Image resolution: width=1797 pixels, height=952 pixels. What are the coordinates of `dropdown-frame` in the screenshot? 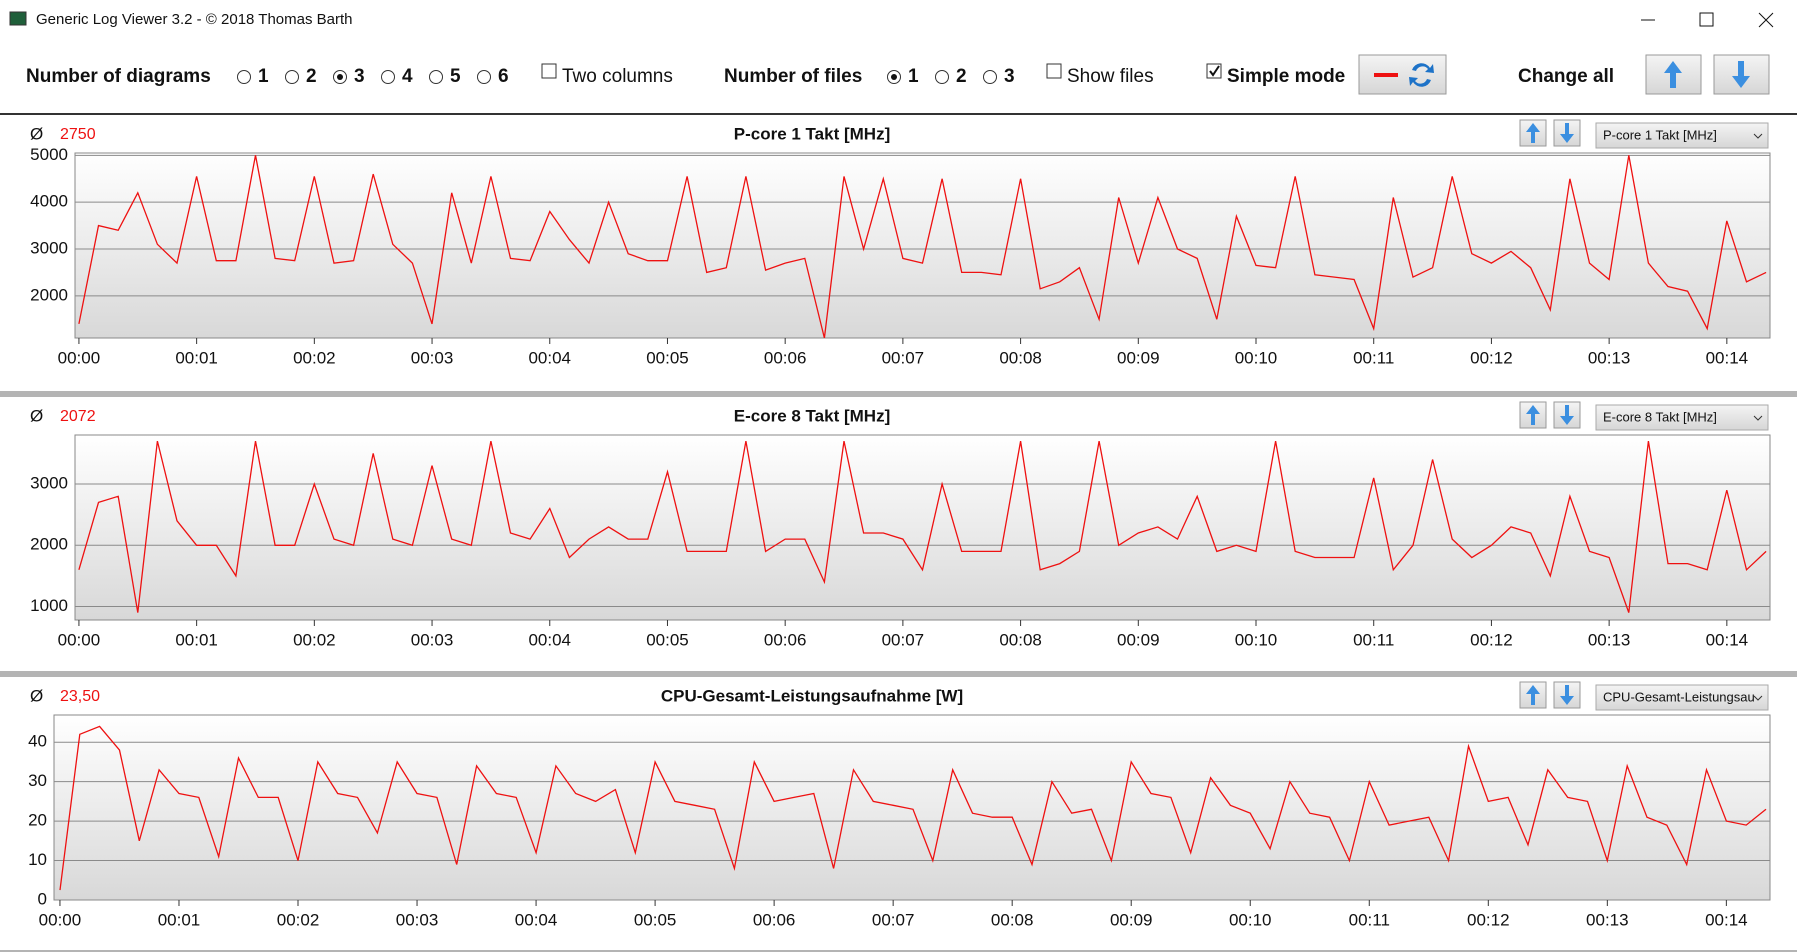 It's located at (1682, 417).